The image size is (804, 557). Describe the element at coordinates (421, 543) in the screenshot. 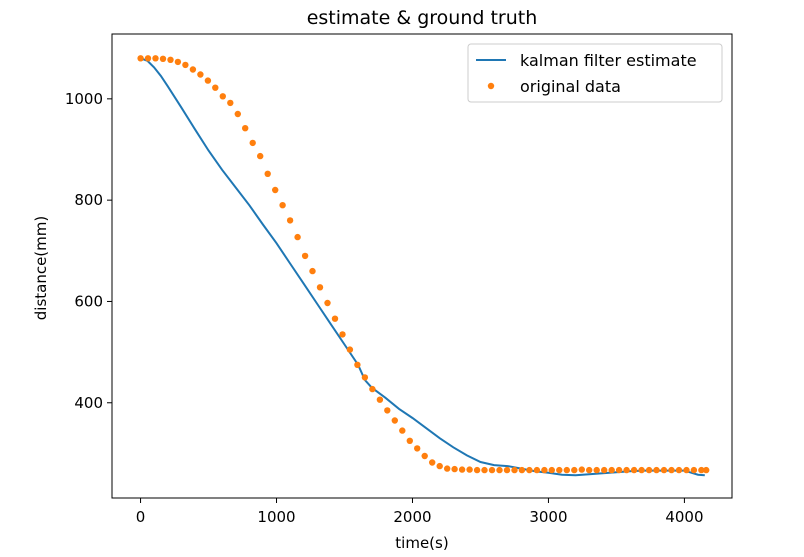

I see `x-axis-label: time(s)` at that location.